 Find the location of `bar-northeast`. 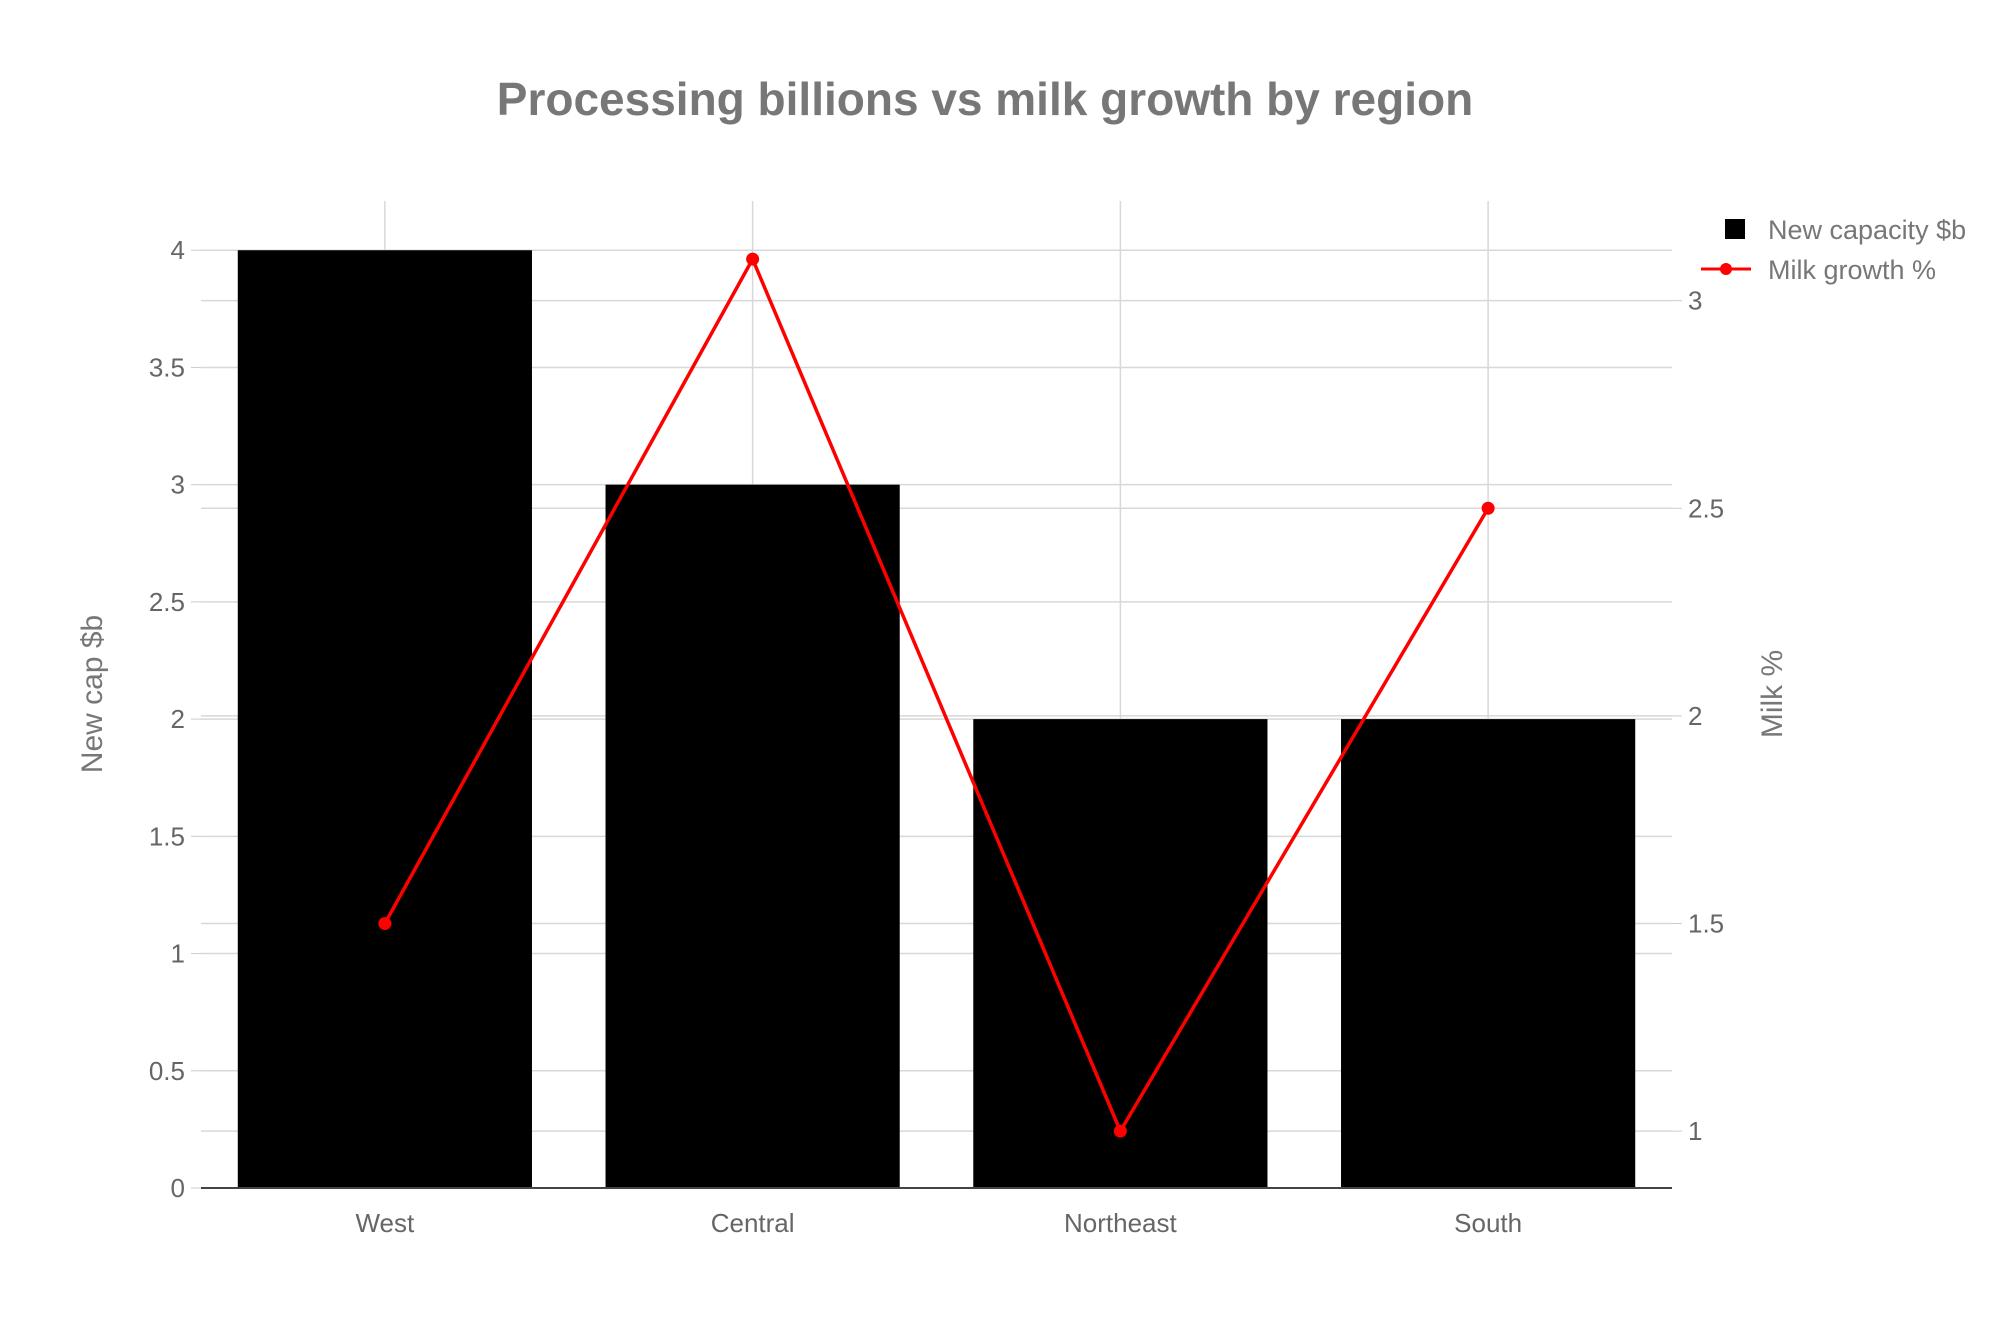

bar-northeast is located at coordinates (1120, 953).